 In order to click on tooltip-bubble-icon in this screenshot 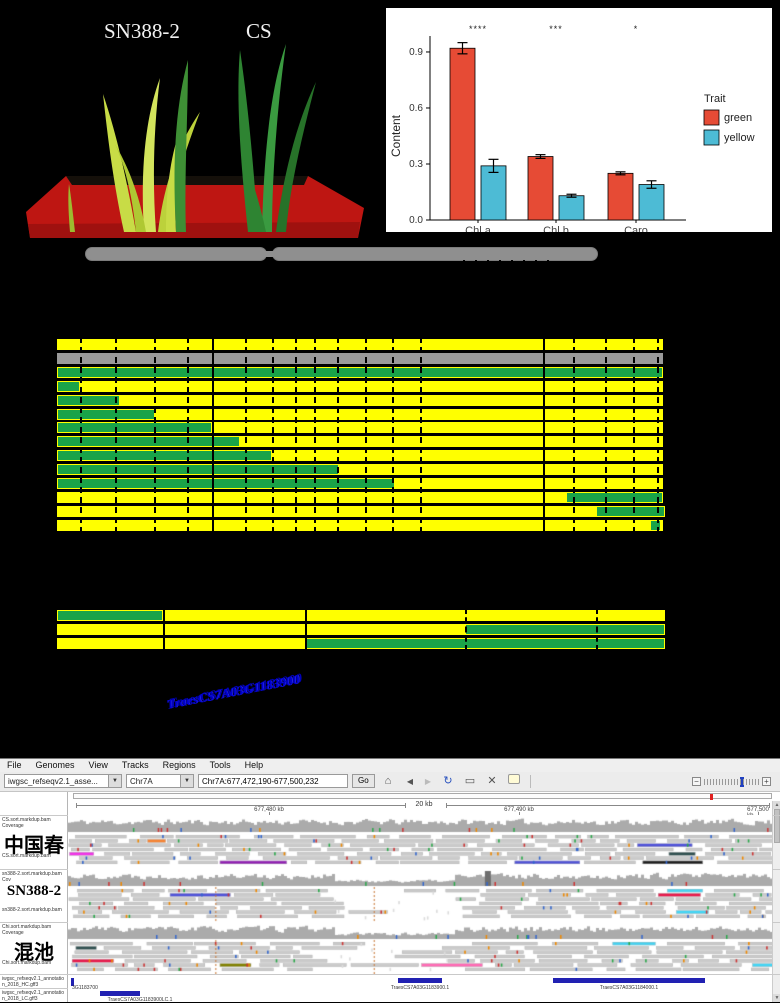, I will do `click(514, 781)`.